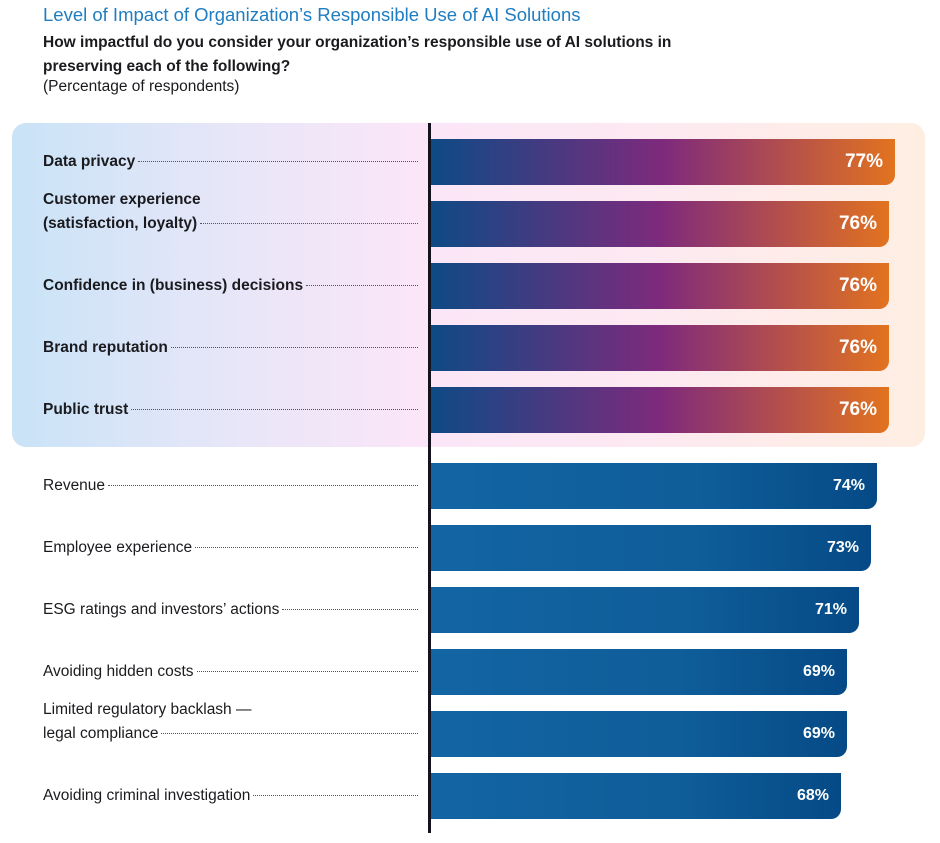 This screenshot has width=940, height=843. I want to click on category-label-line: Customer experience, so click(230, 200).